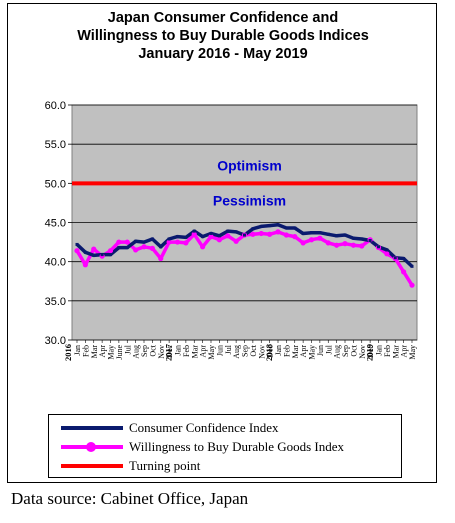 Image resolution: width=455 pixels, height=523 pixels. Describe the element at coordinates (161, 352) in the screenshot. I see `x-tick-label: Nov` at that location.